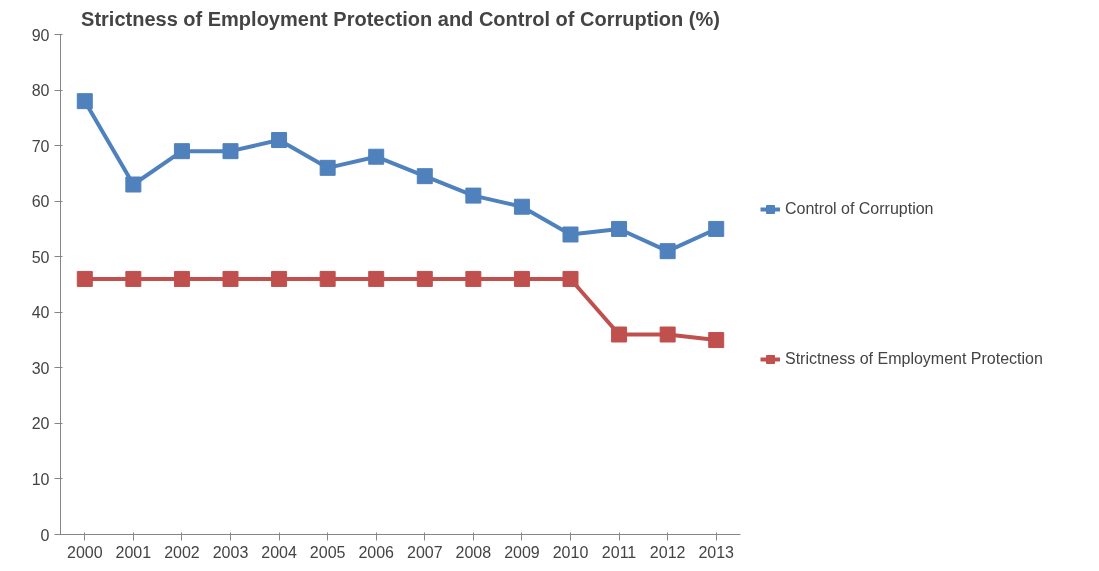 The height and width of the screenshot is (571, 1099). I want to click on y-tick-label: 90, so click(40, 35).